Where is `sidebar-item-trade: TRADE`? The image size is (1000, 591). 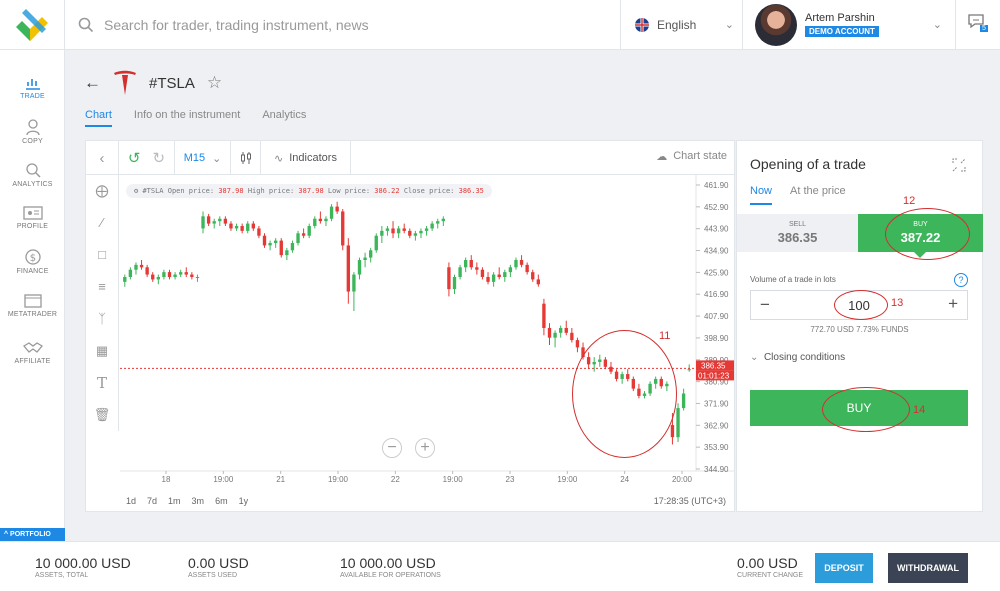
sidebar-item-trade: TRADE is located at coordinates (32, 87).